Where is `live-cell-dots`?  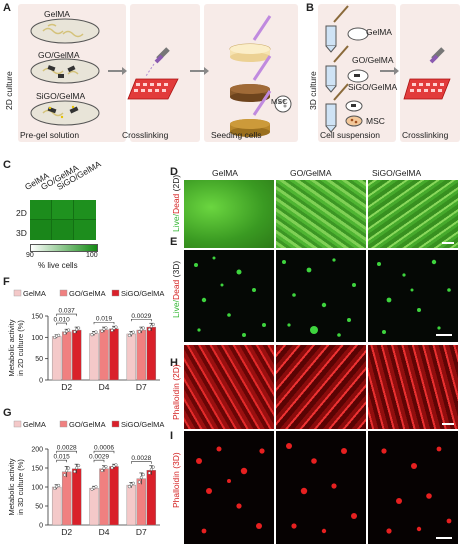 live-cell-dots is located at coordinates (322, 296).